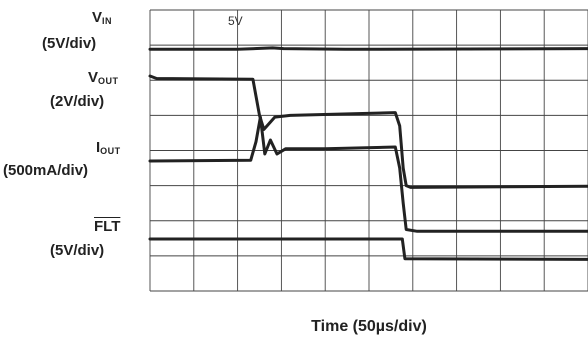 The height and width of the screenshot is (345, 588). What do you see at coordinates (107, 226) in the screenshot?
I see `label-flt: FLT` at bounding box center [107, 226].